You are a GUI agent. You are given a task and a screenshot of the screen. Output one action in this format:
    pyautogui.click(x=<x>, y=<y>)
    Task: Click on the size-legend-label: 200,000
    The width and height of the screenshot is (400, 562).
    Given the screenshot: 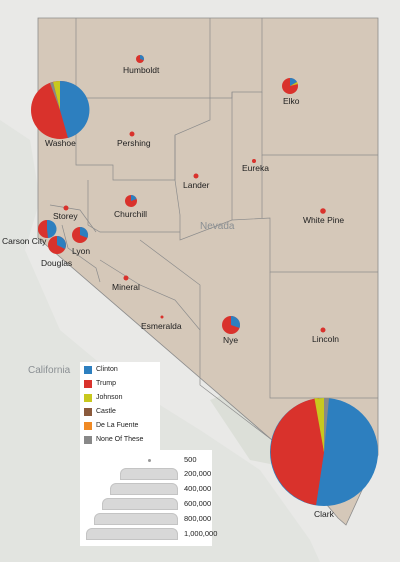 What is the action you would take?
    pyautogui.click(x=198, y=473)
    